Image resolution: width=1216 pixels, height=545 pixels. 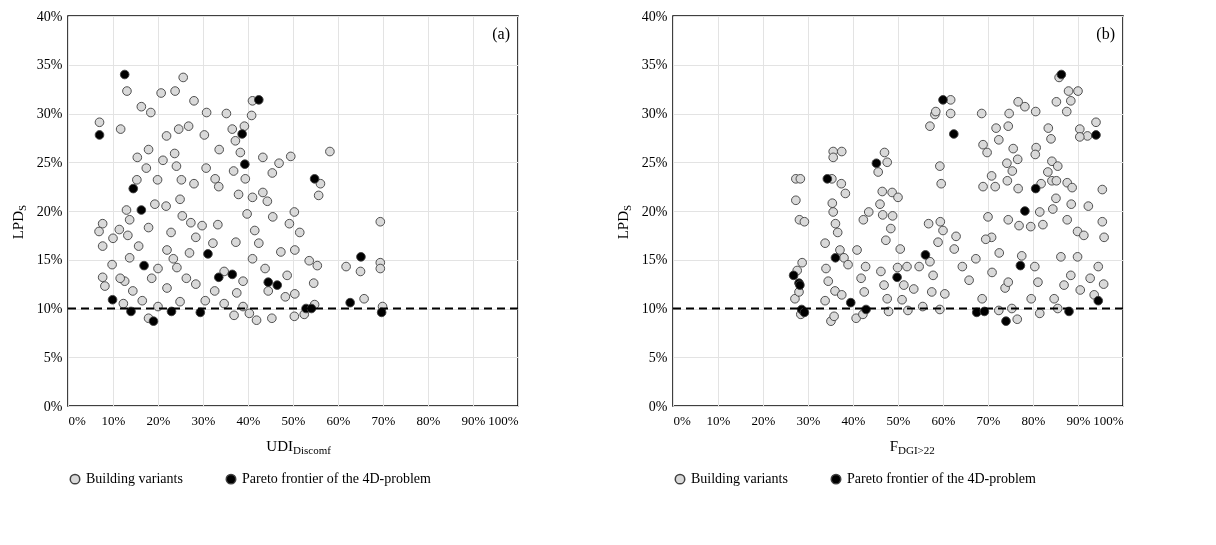 I want to click on annotation: (b), so click(x=1105, y=34).